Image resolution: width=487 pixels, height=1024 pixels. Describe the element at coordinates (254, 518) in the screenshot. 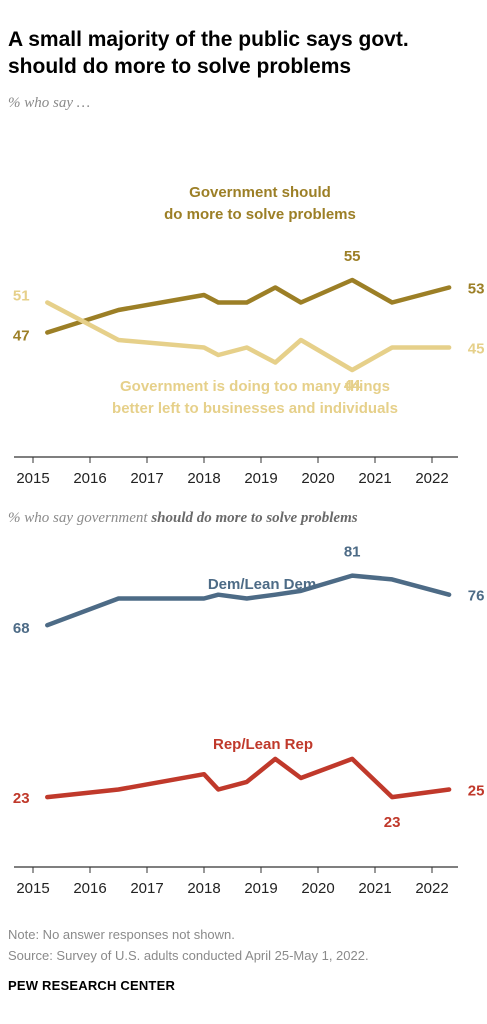

I see `chart2-subtitle-bold: should do more to solve problems` at that location.